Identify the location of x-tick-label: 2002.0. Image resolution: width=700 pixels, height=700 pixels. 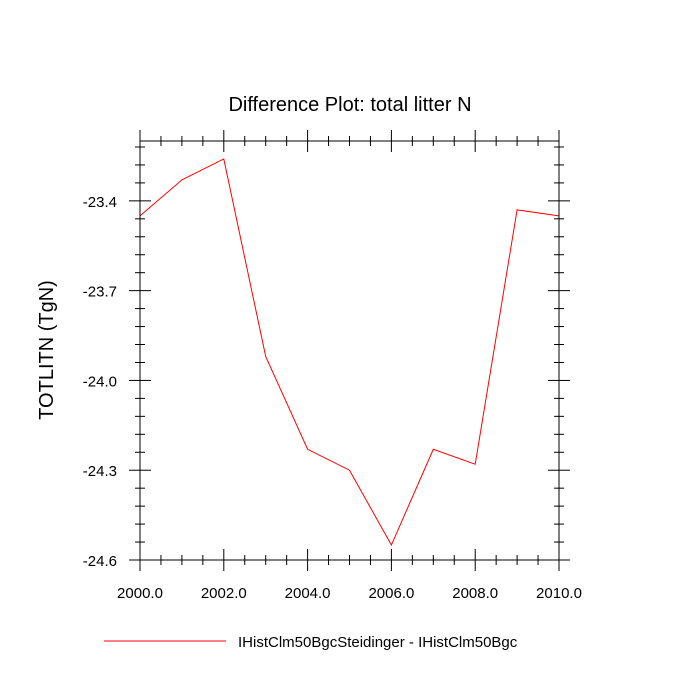
(224, 593).